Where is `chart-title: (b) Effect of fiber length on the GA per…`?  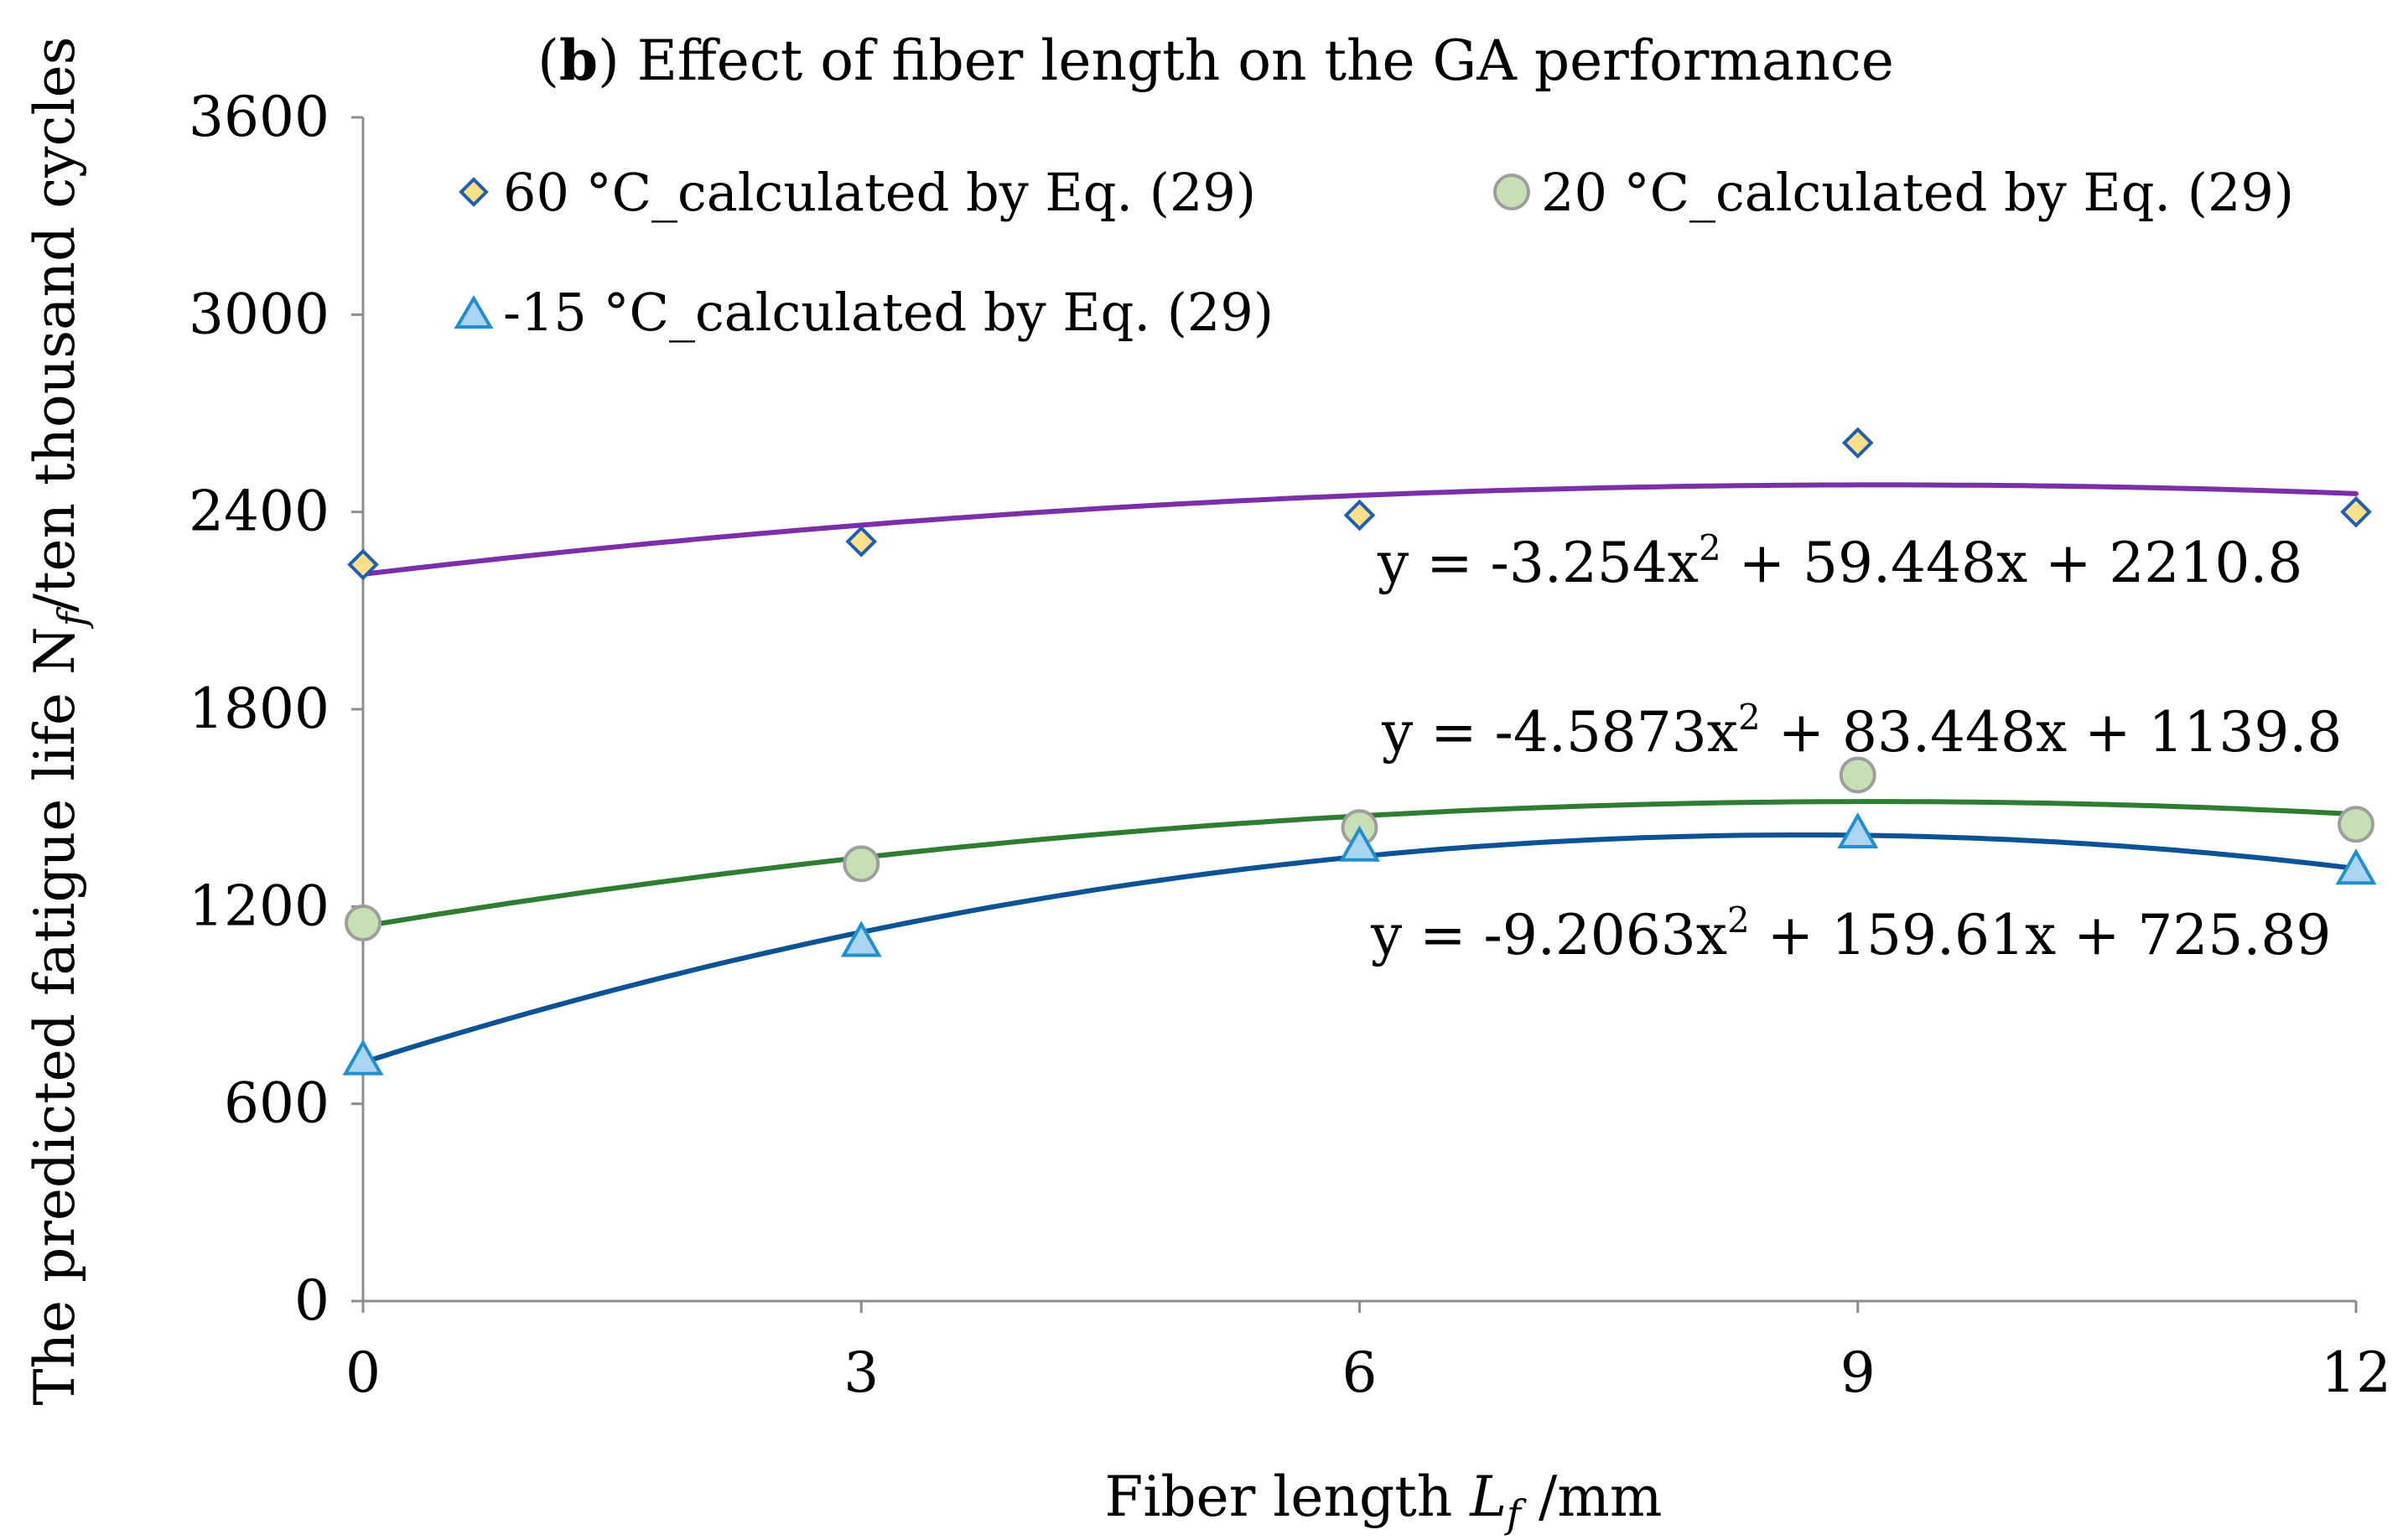 chart-title: (b) Effect of fiber length on the GA per… is located at coordinates (1215, 60).